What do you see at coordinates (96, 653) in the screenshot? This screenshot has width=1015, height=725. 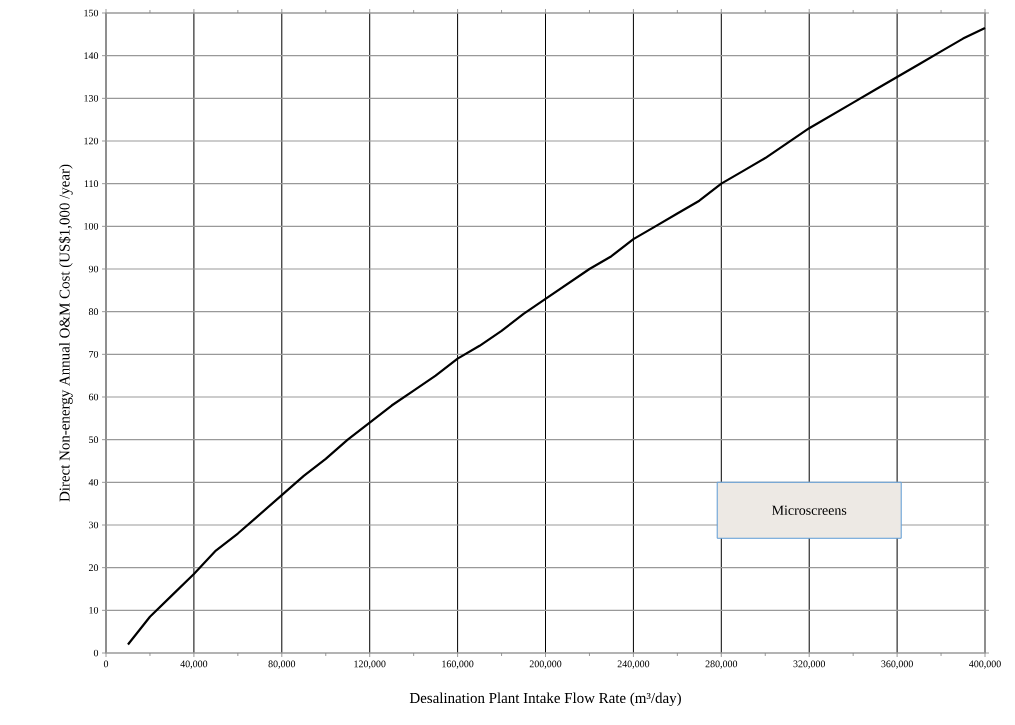 I see `y-tick-label: 0` at bounding box center [96, 653].